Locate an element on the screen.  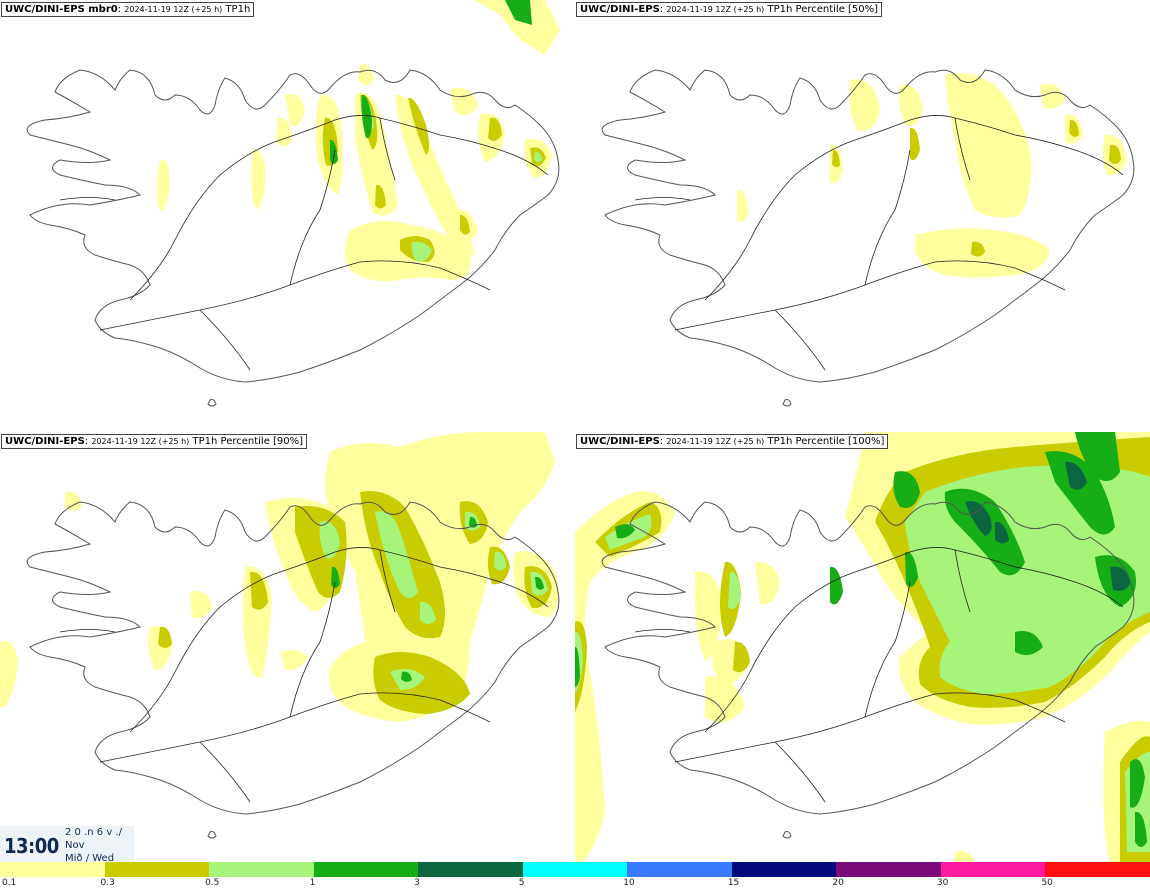
legend-tick-label: 5 is located at coordinates (521, 883).